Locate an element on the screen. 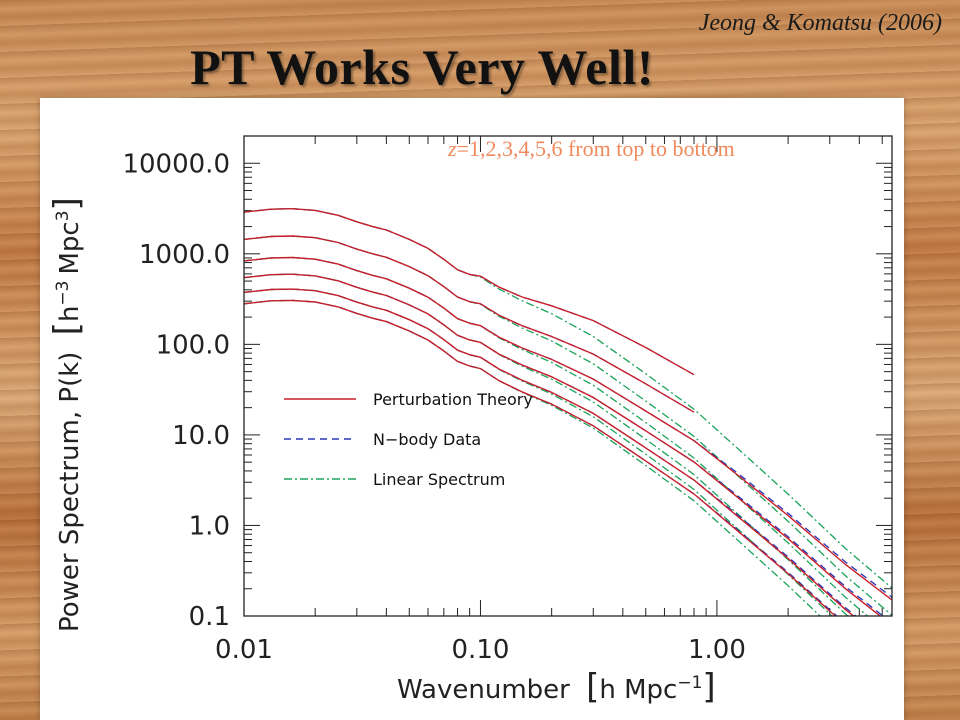 Image resolution: width=960 pixels, height=720 pixels. slide-title-text: PT Works Very Well! is located at coordinates (422, 67).